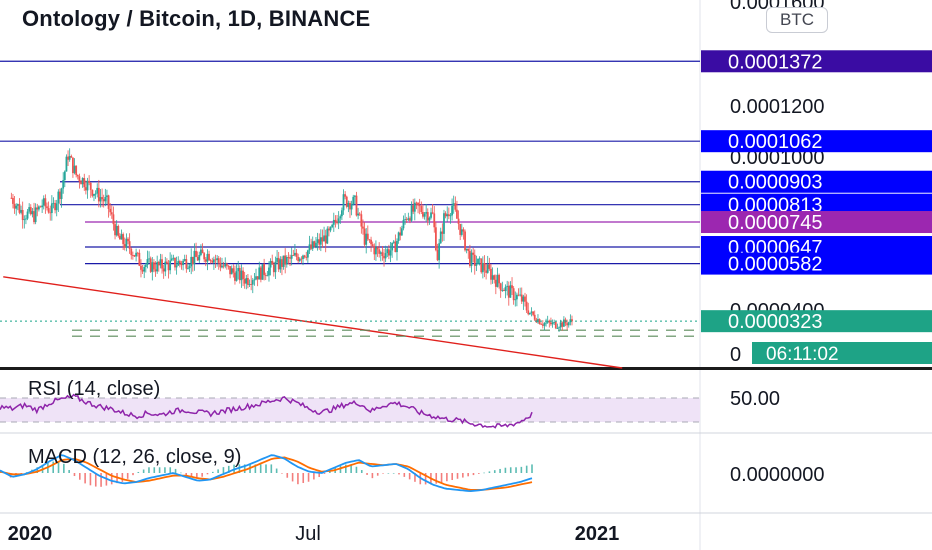 Image resolution: width=932 pixels, height=550 pixels. Describe the element at coordinates (597, 534) in the screenshot. I see `time-tick-label: 2021` at that location.